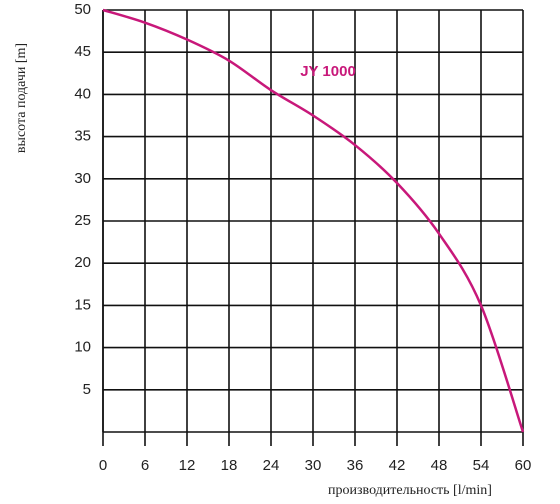  What do you see at coordinates (82, 347) in the screenshot?
I see `y-tick-label: 10` at bounding box center [82, 347].